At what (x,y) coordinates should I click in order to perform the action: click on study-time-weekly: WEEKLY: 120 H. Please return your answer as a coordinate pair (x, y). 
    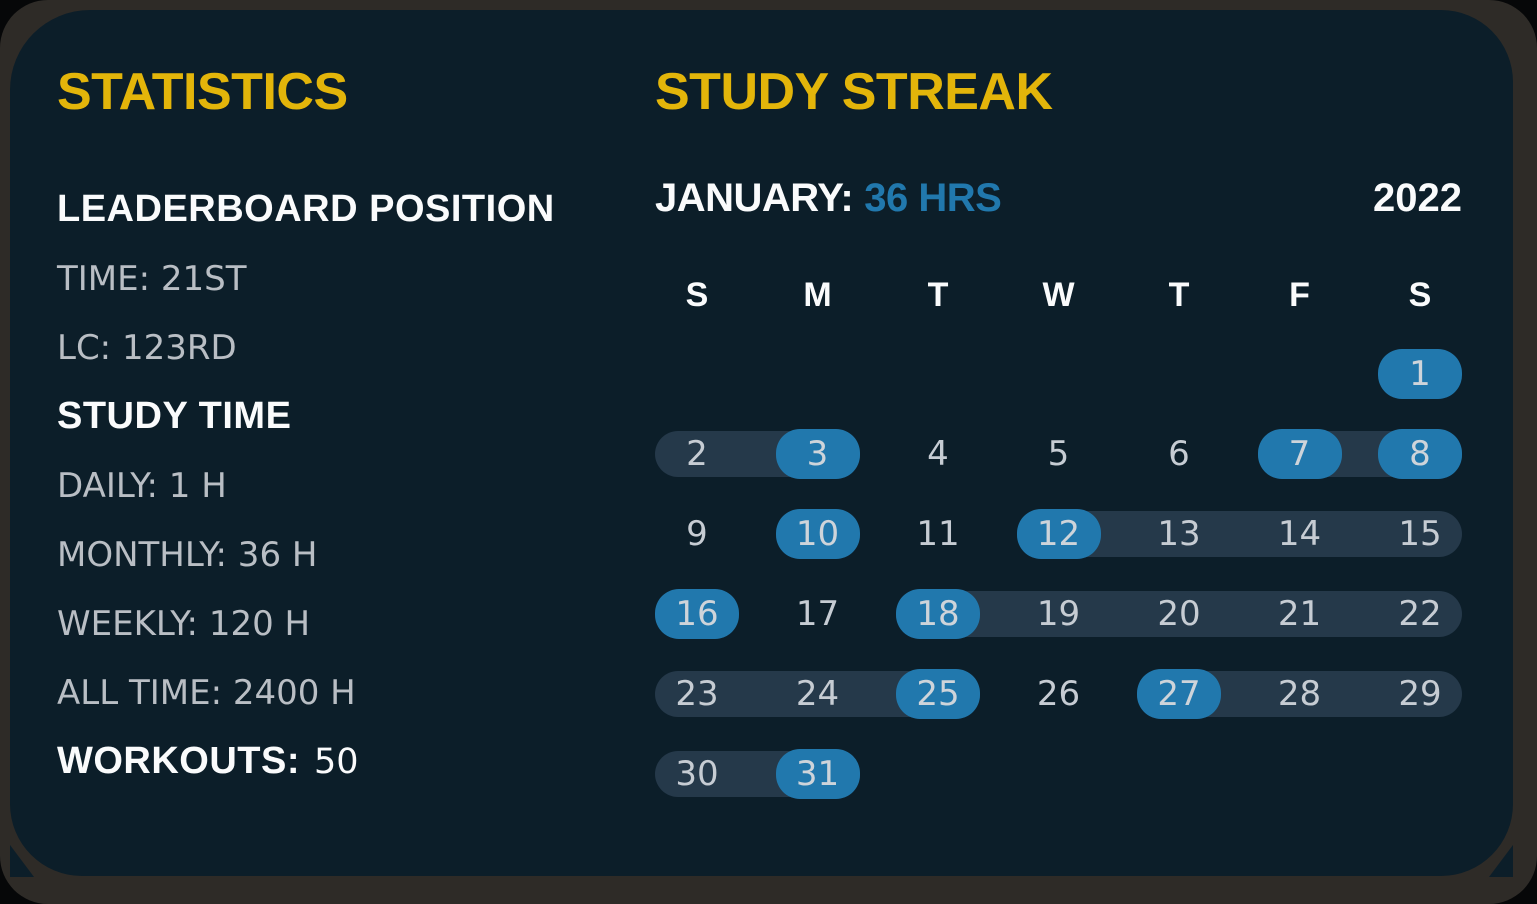
    Looking at the image, I should click on (184, 623).